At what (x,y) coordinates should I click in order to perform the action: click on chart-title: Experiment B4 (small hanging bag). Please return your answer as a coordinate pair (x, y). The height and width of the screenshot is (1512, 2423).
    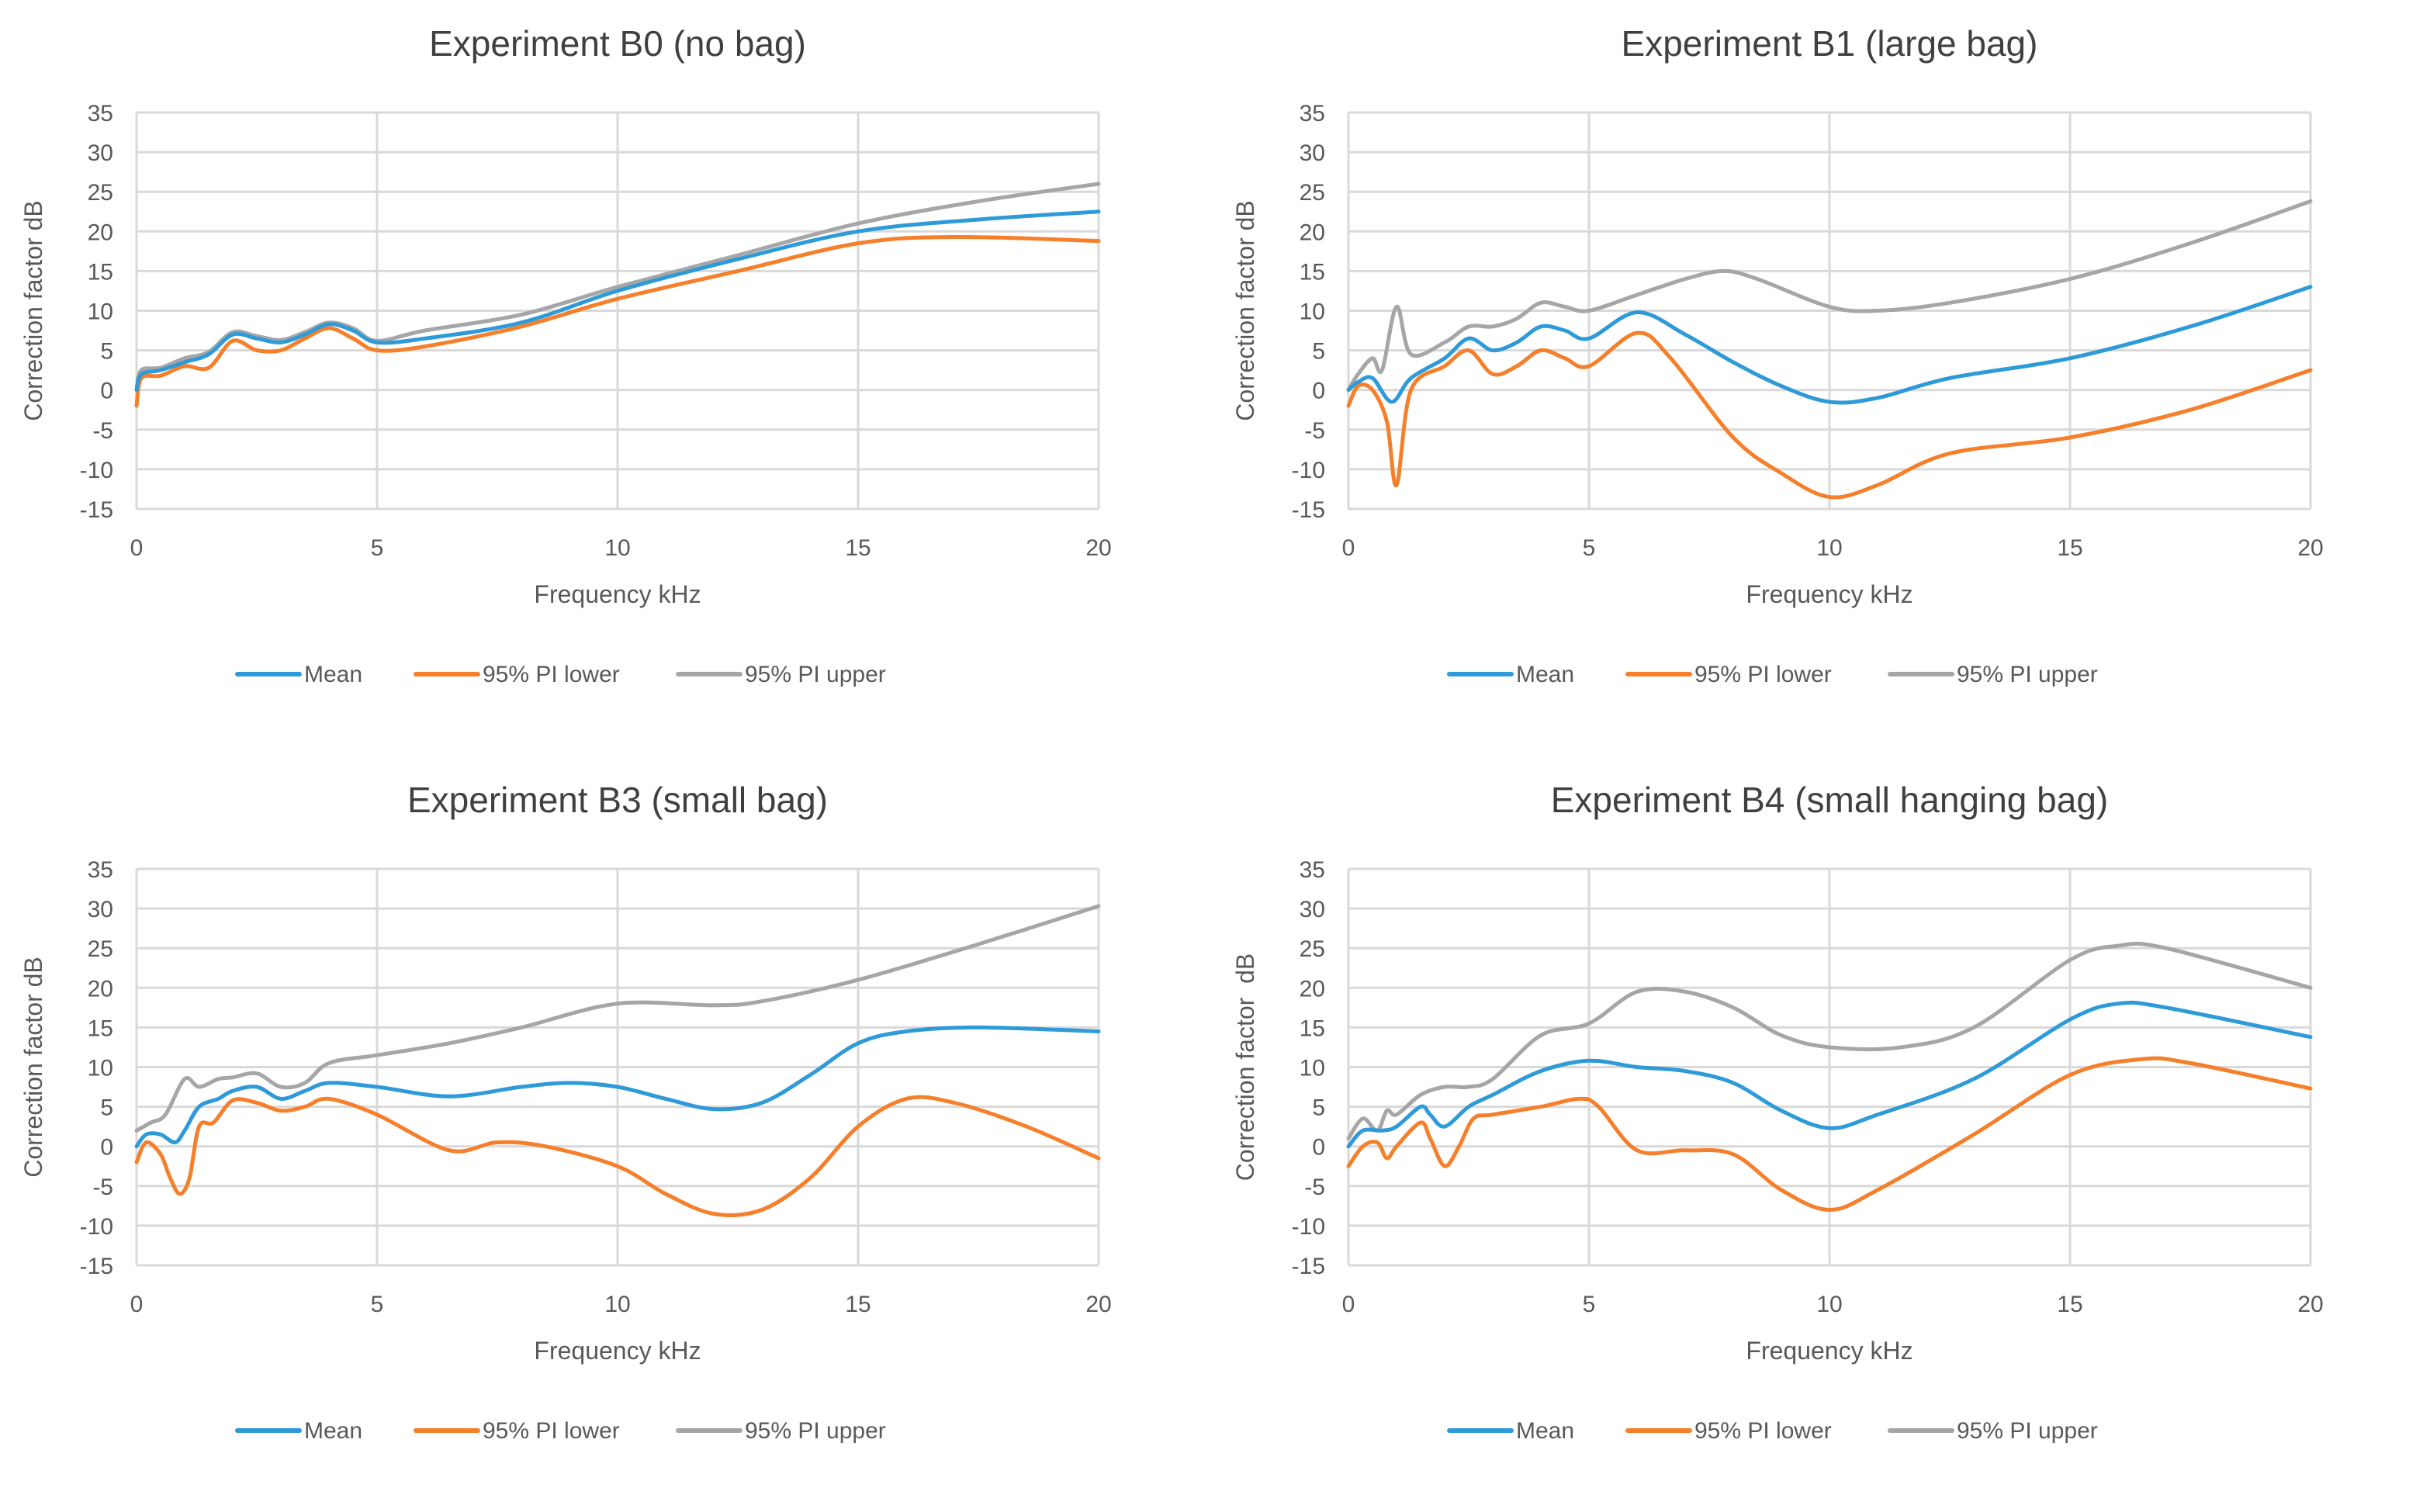
    Looking at the image, I should click on (1829, 800).